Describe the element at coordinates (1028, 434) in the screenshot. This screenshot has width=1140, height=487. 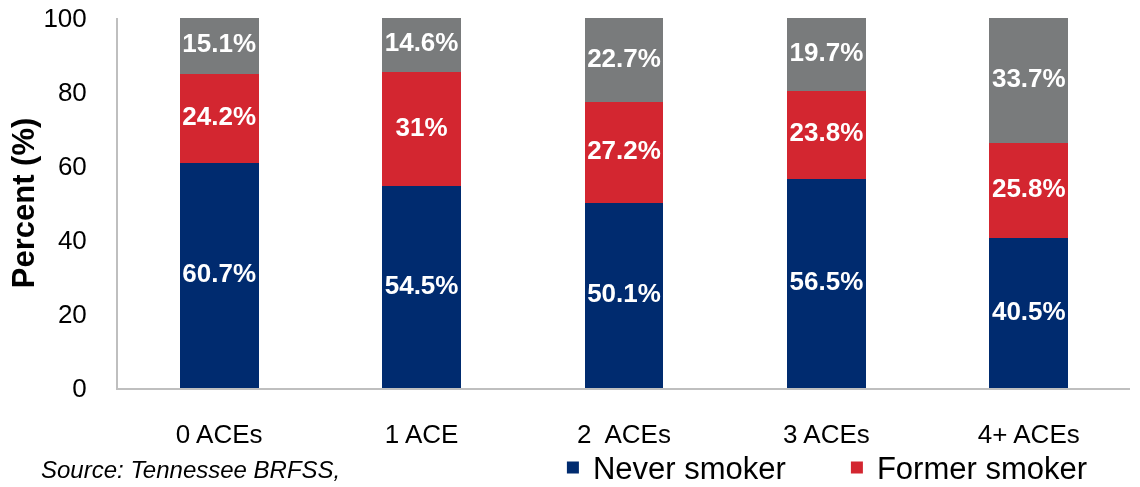
I see `x-tick-label: 4+ ACEs` at that location.